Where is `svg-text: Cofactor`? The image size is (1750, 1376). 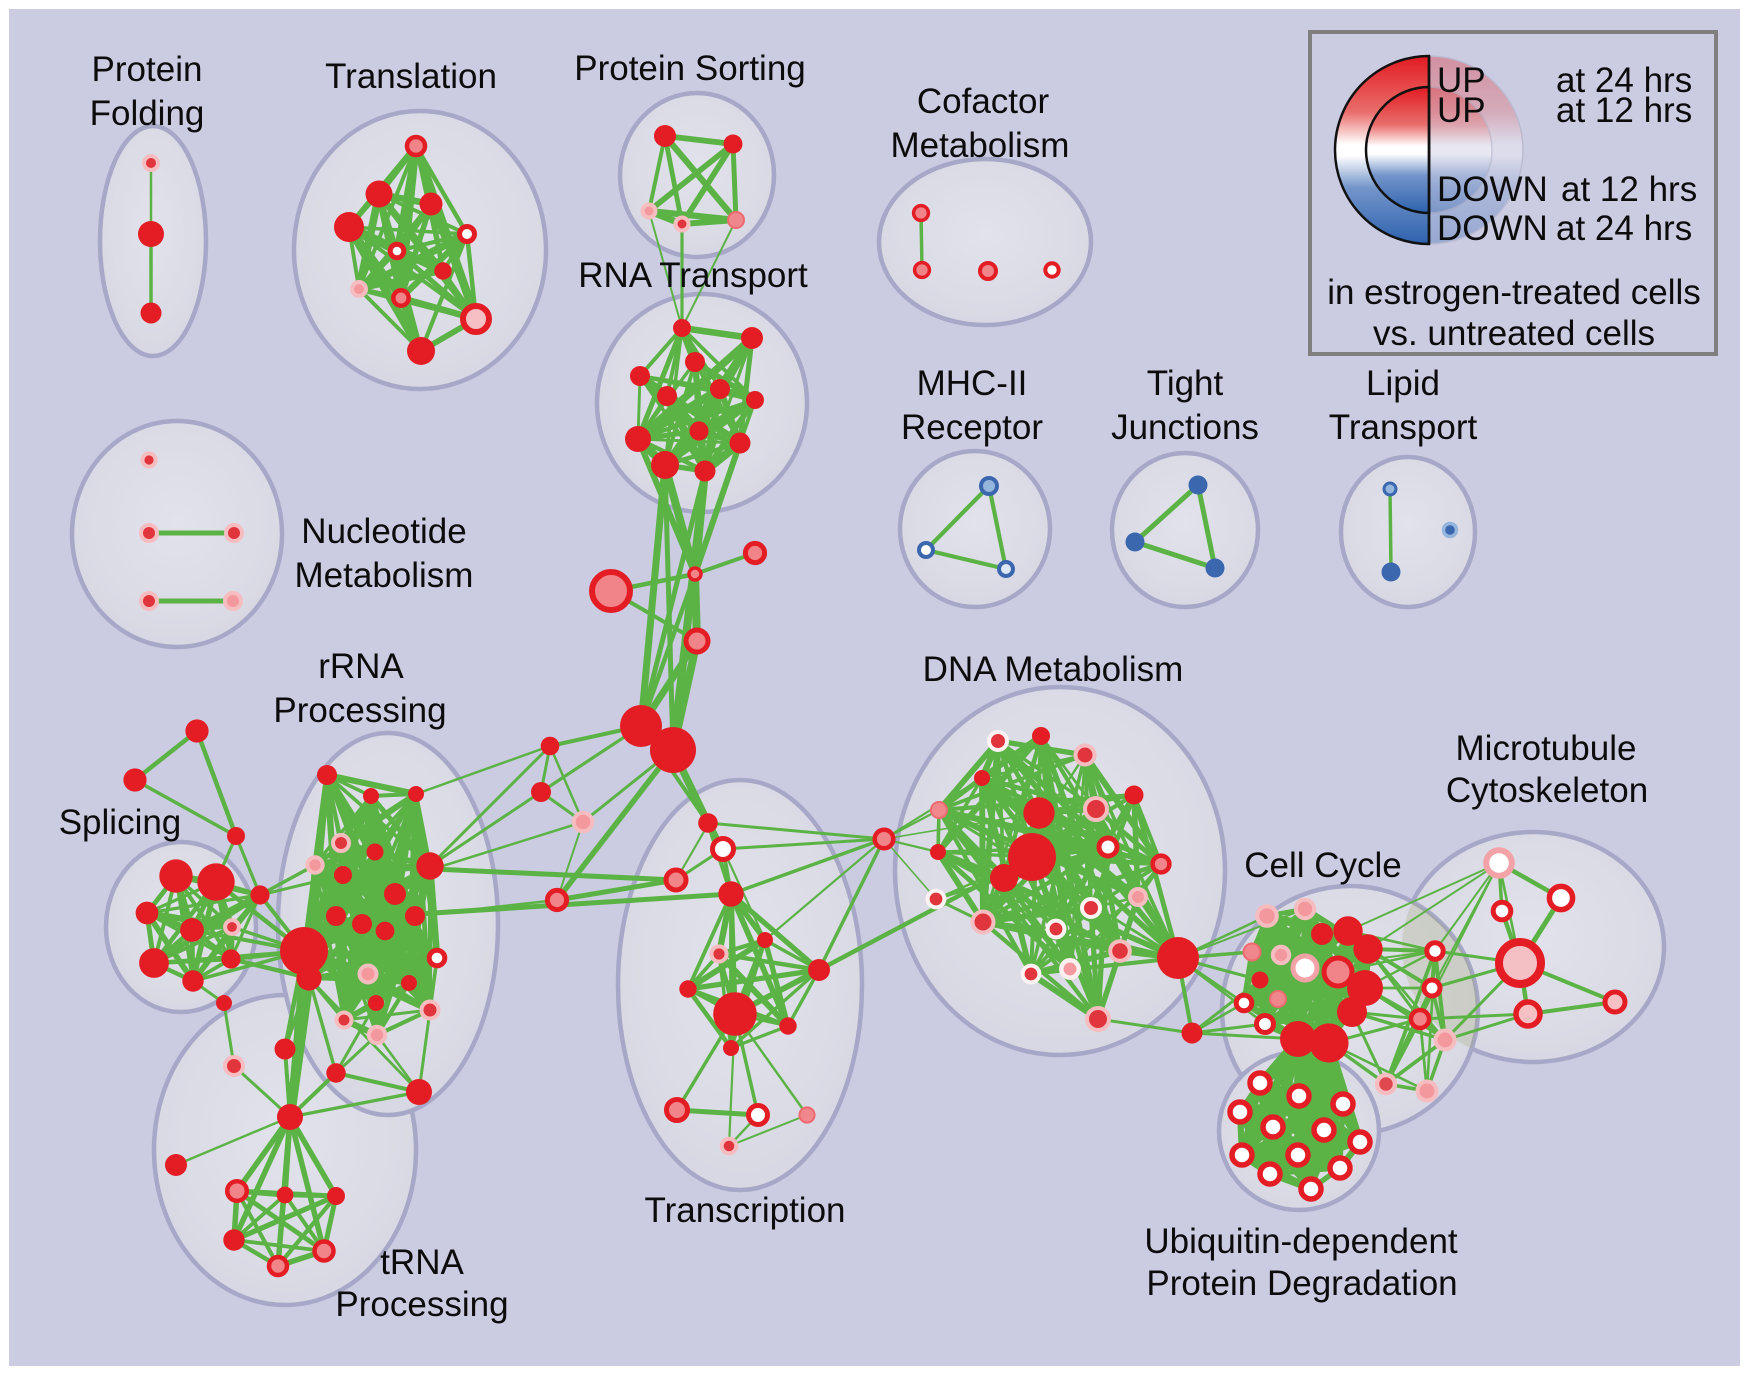 svg-text: Cofactor is located at coordinates (983, 101).